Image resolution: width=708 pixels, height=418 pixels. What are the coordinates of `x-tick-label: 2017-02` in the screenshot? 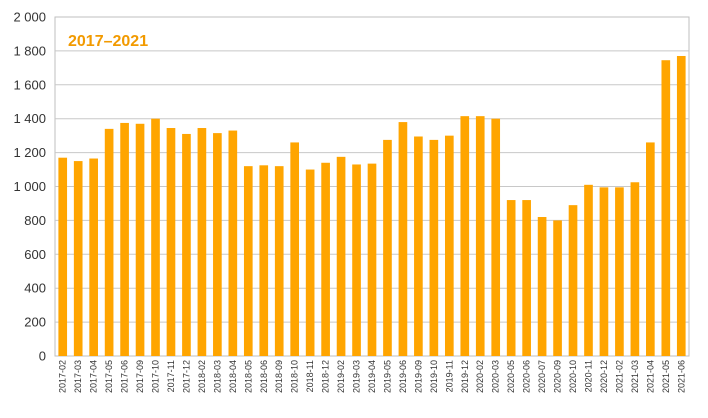 It's located at (63, 376).